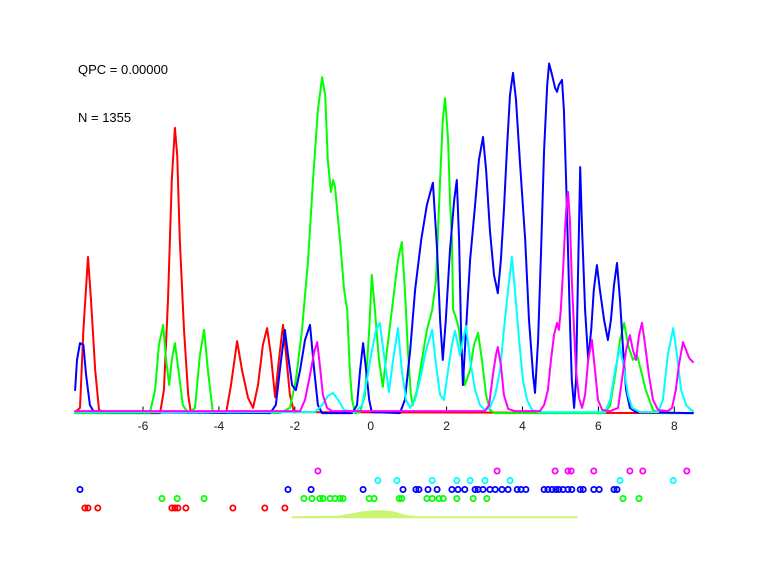  What do you see at coordinates (143, 426) in the screenshot?
I see `x-tick-label: -6` at bounding box center [143, 426].